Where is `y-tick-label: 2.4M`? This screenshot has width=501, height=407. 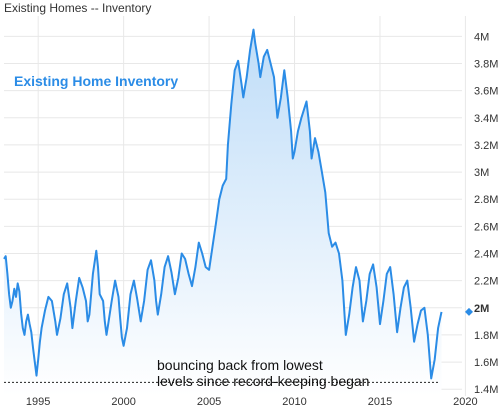
y-tick-label: 2.4M is located at coordinates (486, 255).